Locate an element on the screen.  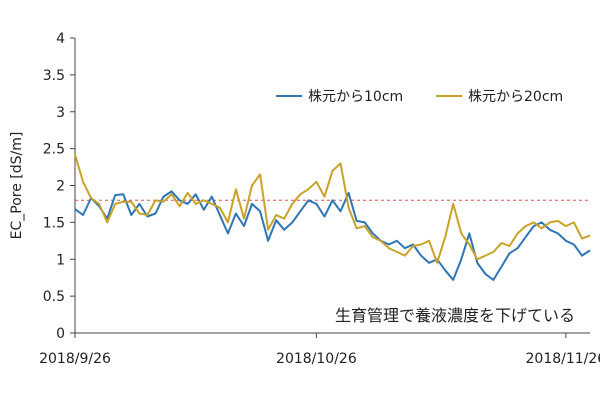
annotation-text: 生育管理で養液濃度を下げている is located at coordinates (455, 315).